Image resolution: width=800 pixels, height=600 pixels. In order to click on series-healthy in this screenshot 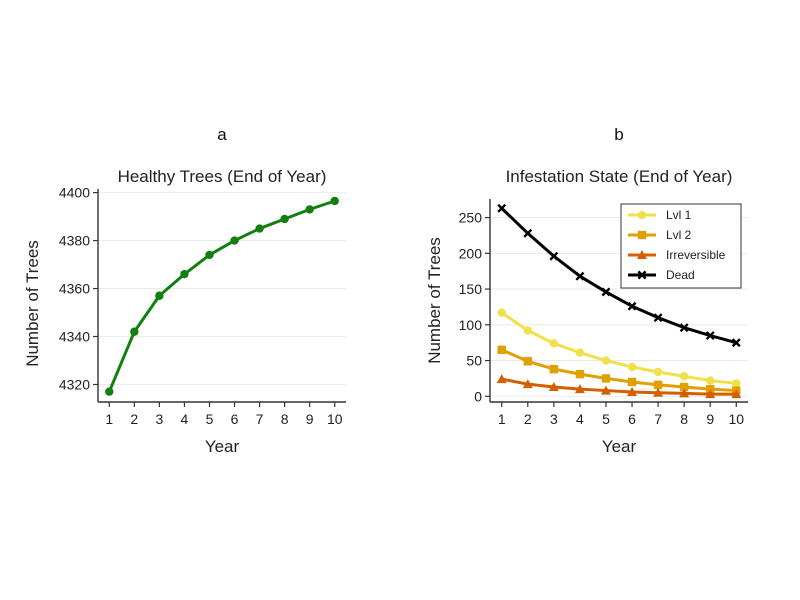, I will do `click(222, 296)`.